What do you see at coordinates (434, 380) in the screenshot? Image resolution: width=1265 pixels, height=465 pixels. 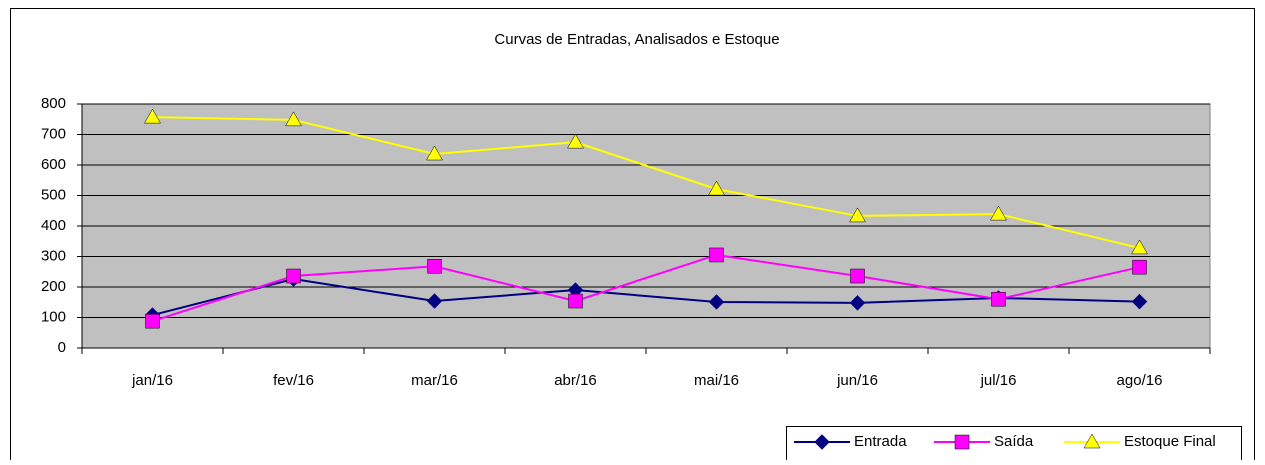 I see `x-tick-label: mar/16` at bounding box center [434, 380].